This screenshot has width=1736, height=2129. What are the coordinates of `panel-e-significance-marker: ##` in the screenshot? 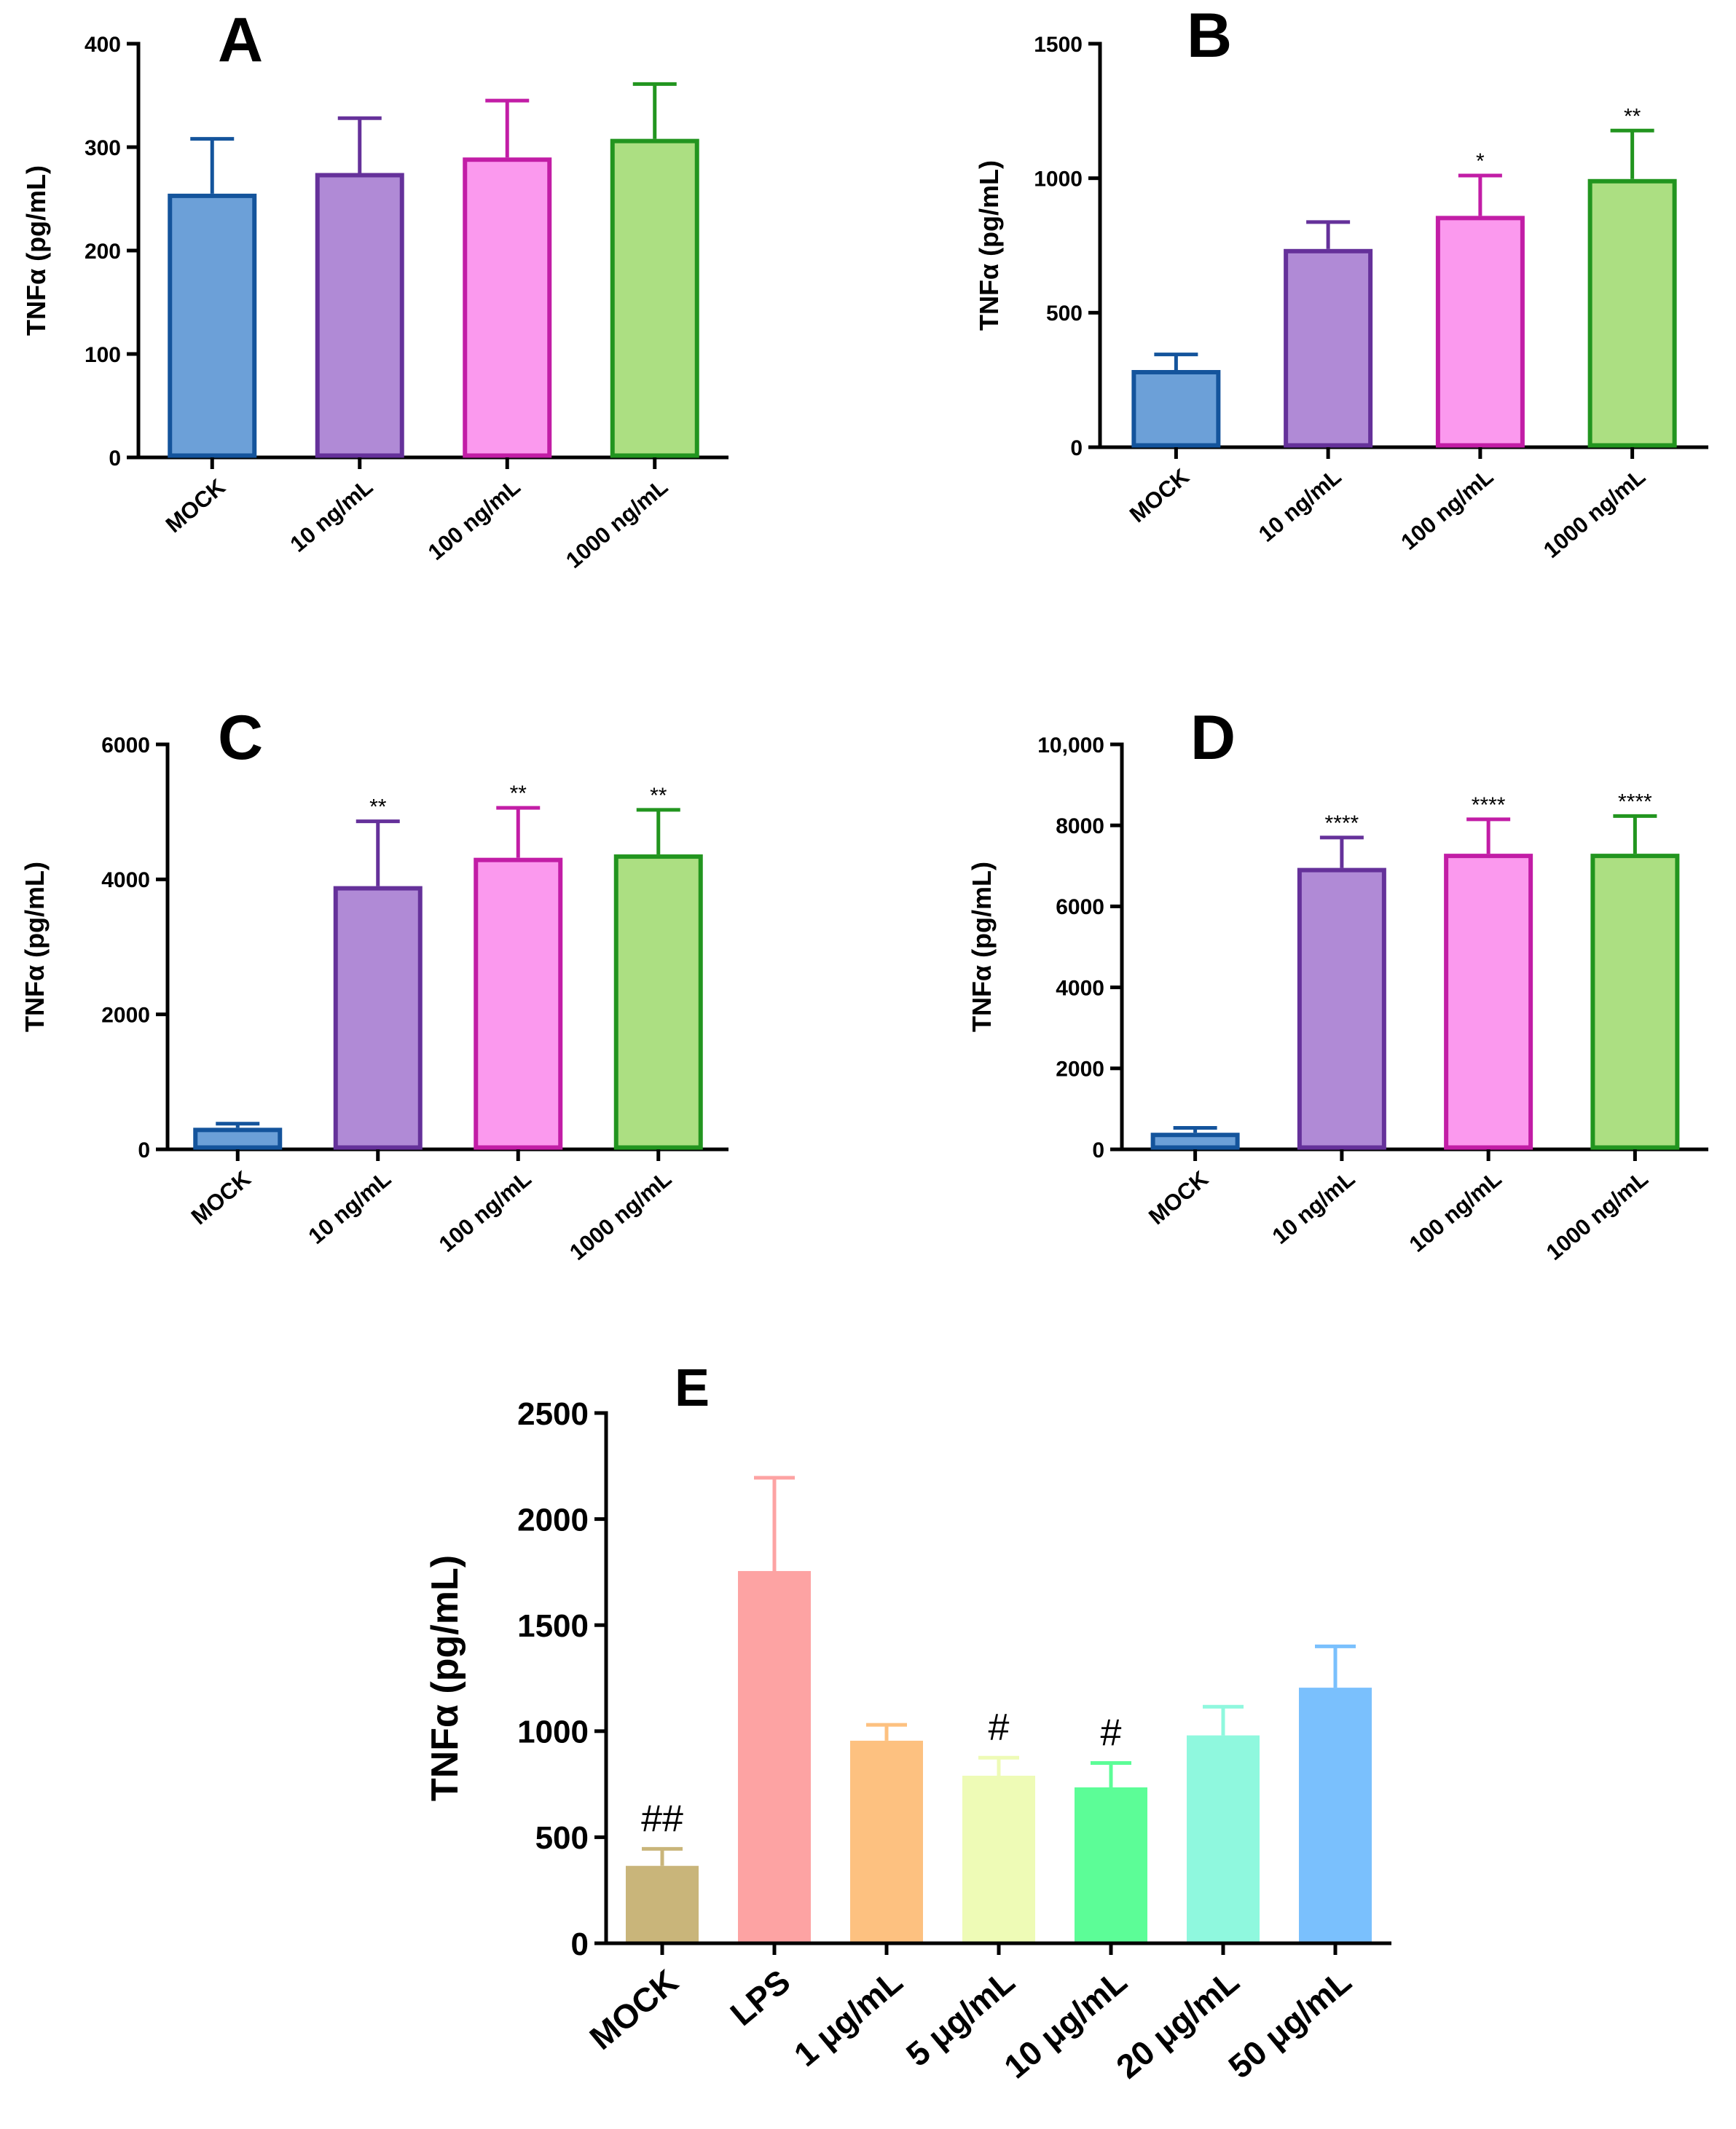 It's located at (662, 1819).